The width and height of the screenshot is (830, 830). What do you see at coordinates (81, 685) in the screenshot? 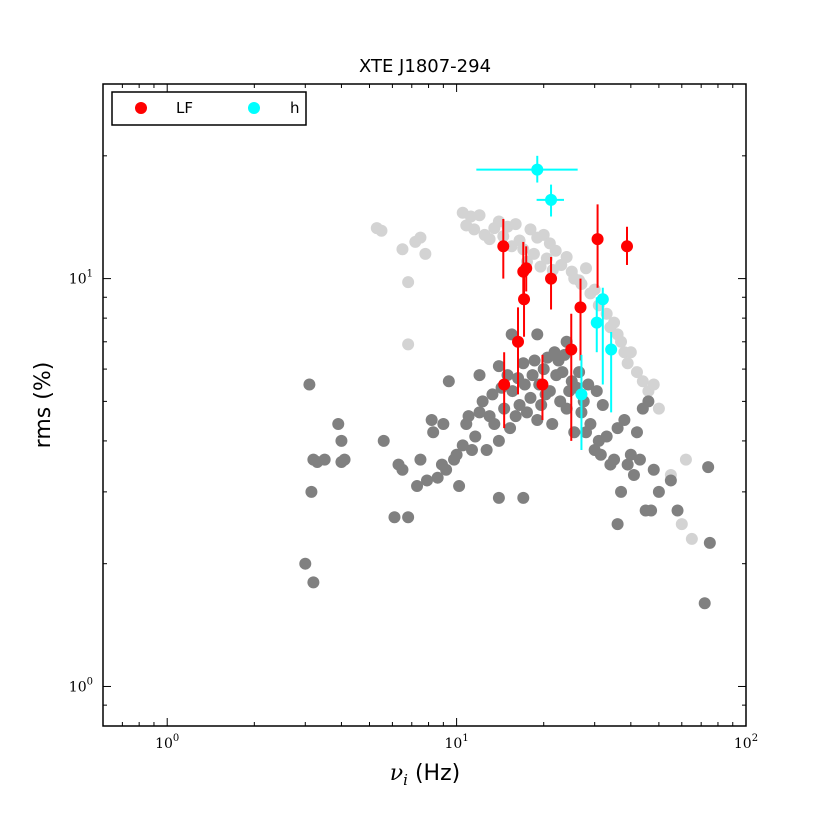
I see `y-tick-label: 10⁰` at bounding box center [81, 685].